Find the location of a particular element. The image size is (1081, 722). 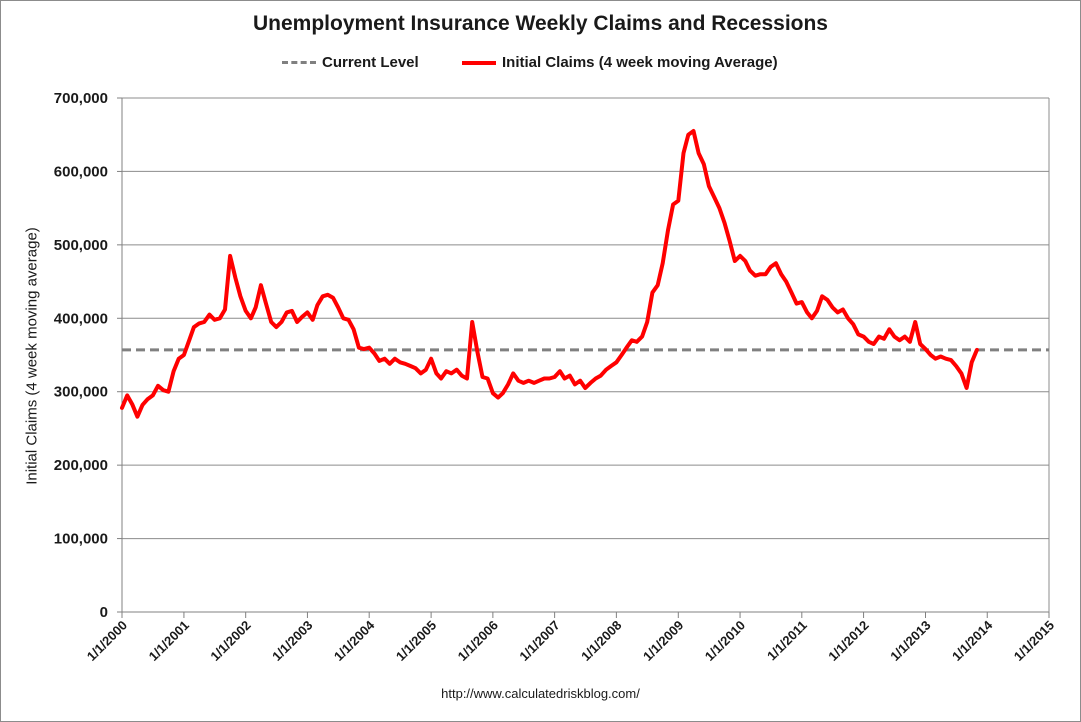

legend-item-current-level: Current Level is located at coordinates (350, 62).